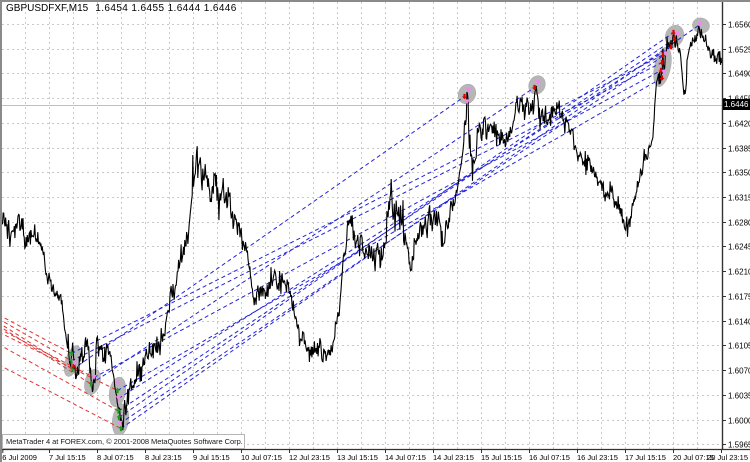  Describe the element at coordinates (739, 173) in the screenshot. I see `price-tick-label: 1.6350` at that location.